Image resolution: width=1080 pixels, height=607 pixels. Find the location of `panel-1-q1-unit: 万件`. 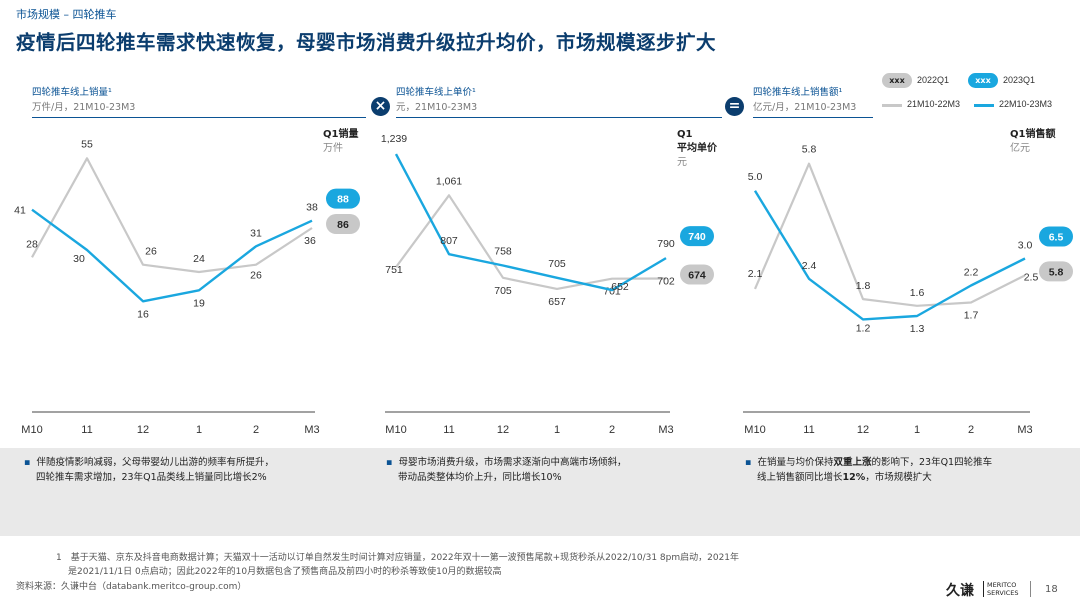

panel-1-q1-unit: 万件 is located at coordinates (333, 148).